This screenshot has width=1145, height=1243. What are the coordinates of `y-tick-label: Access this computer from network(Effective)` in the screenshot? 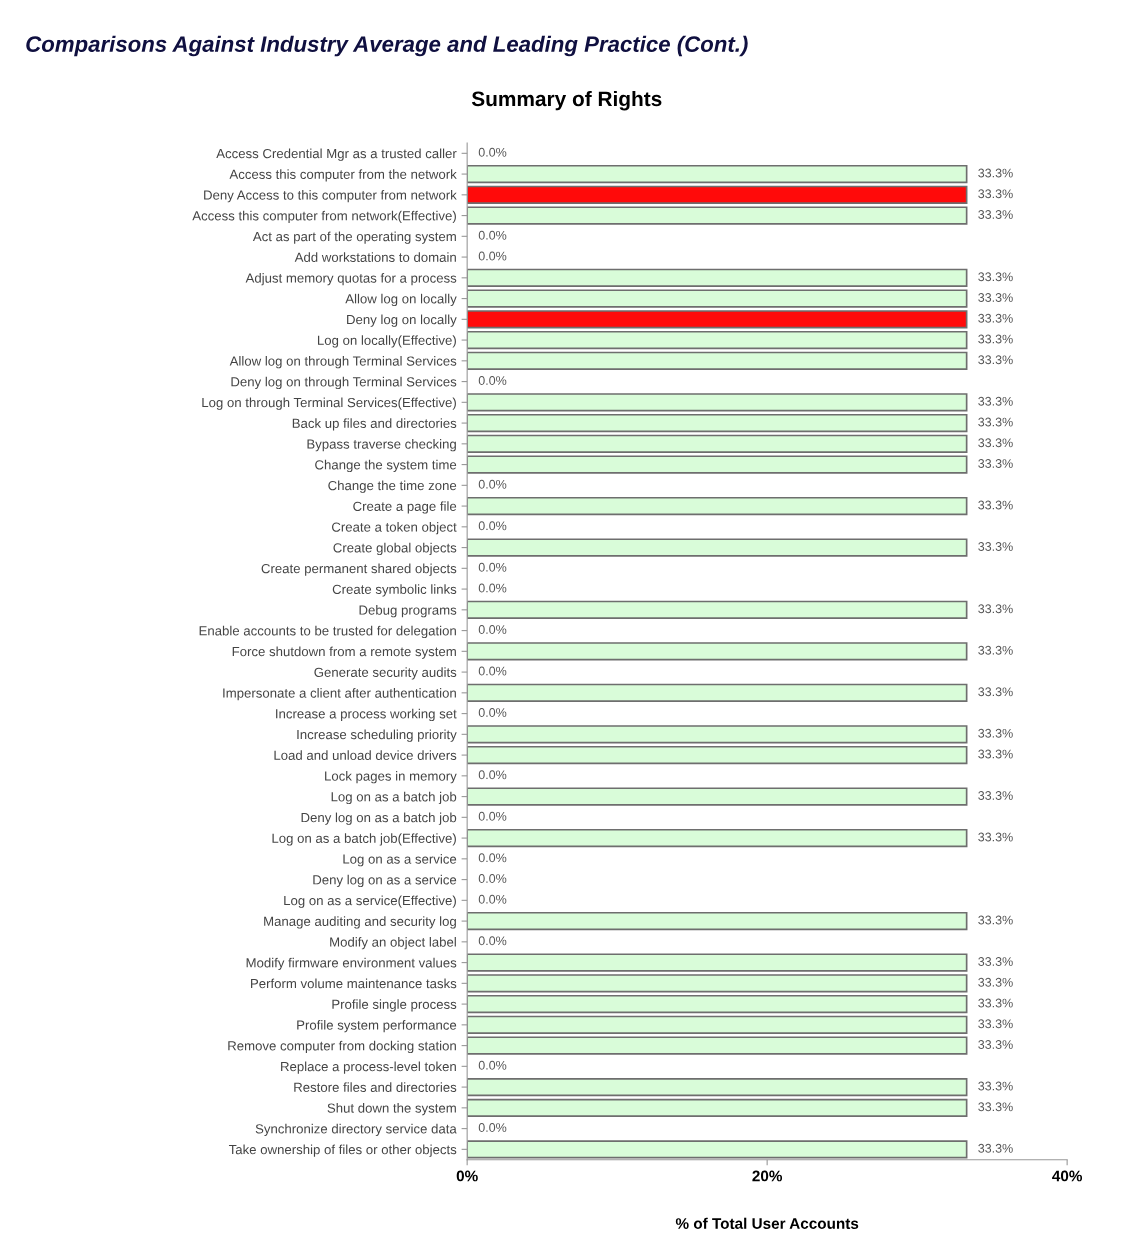 It's located at (324, 217).